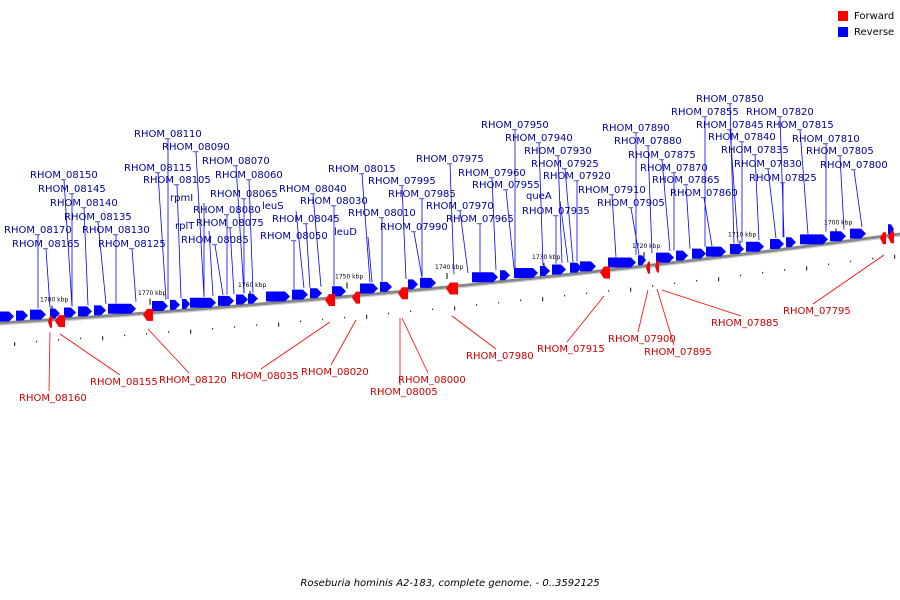 This screenshot has height=600, width=900. I want to click on reverse-gene-label: rplT, so click(185, 226).